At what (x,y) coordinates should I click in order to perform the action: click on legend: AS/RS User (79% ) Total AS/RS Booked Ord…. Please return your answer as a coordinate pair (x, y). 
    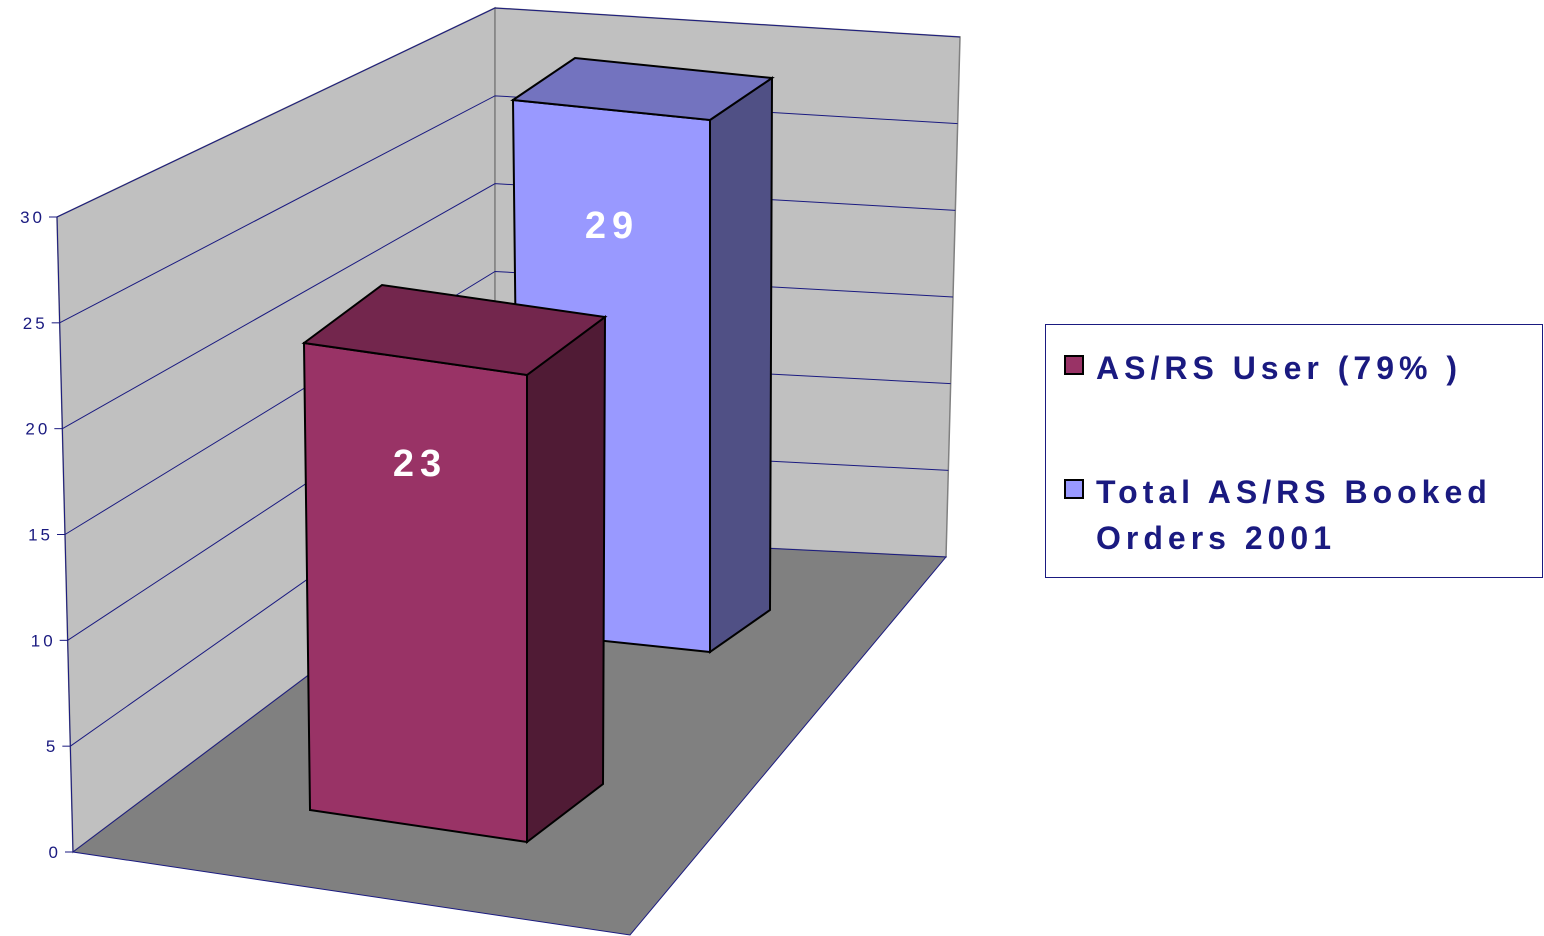
    Looking at the image, I should click on (1294, 451).